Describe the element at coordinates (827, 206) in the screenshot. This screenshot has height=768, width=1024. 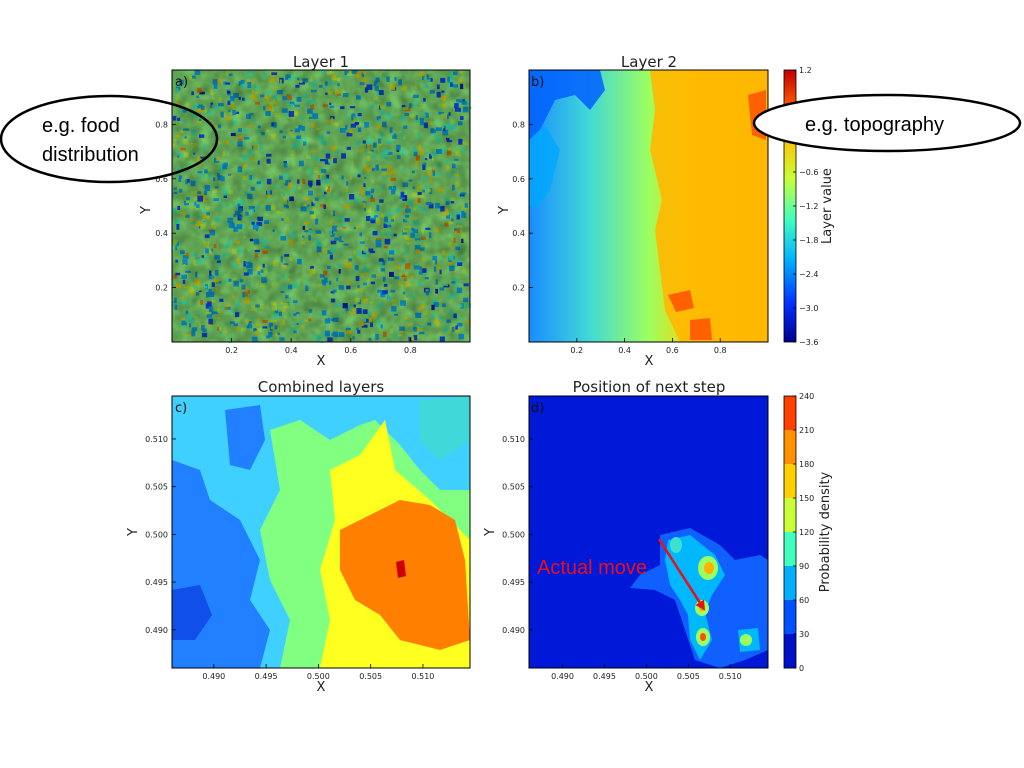
I see `colorbar-label-b: Layer value` at that location.